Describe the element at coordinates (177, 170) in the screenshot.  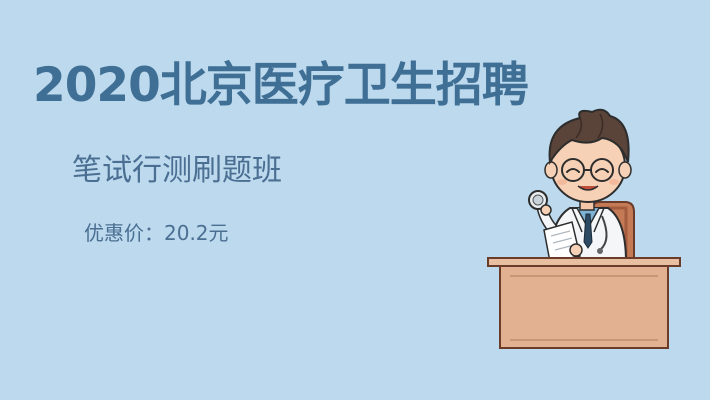
I see `banner-subtitle: 笔试行测刷题班` at that location.